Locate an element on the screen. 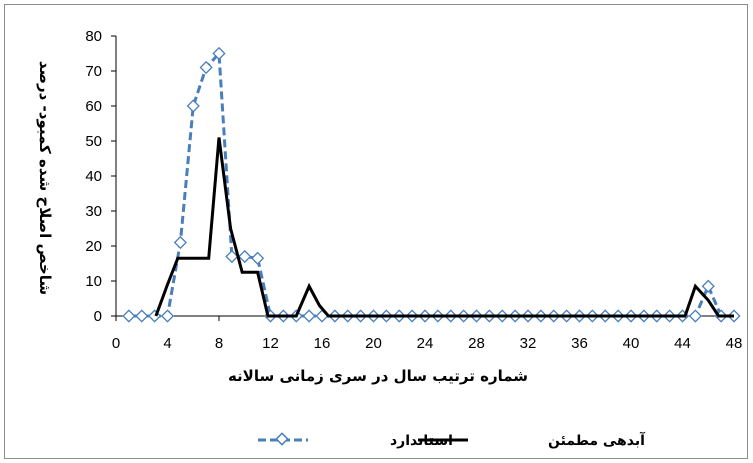 Image resolution: width=753 pixels, height=463 pixels. x-tick-label: 32 is located at coordinates (528, 343).